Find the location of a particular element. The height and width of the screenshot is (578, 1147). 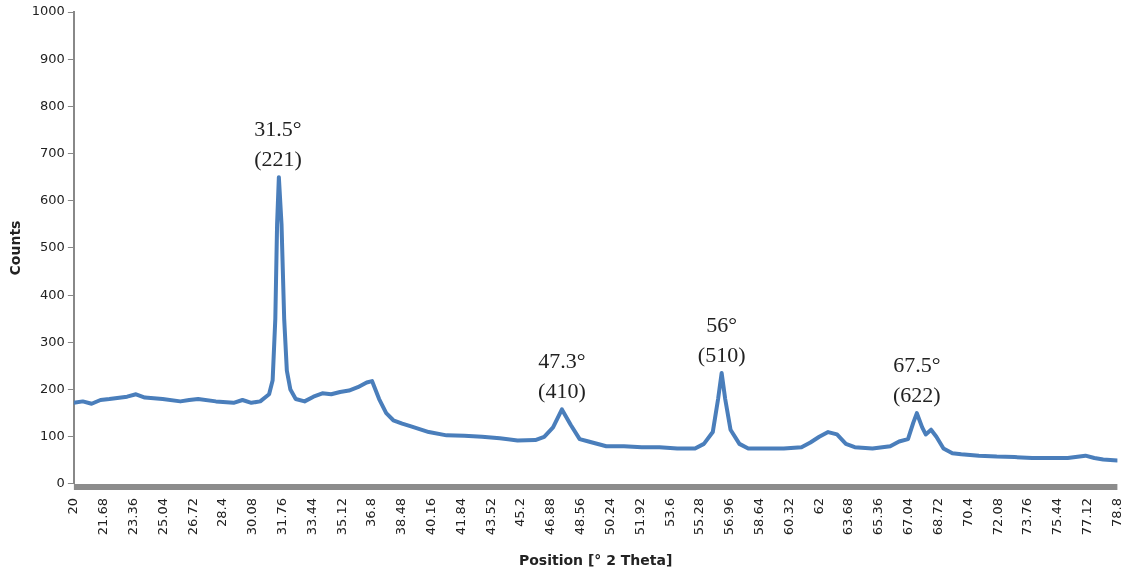

x-tick-label: 73.76 is located at coordinates (1027, 516).